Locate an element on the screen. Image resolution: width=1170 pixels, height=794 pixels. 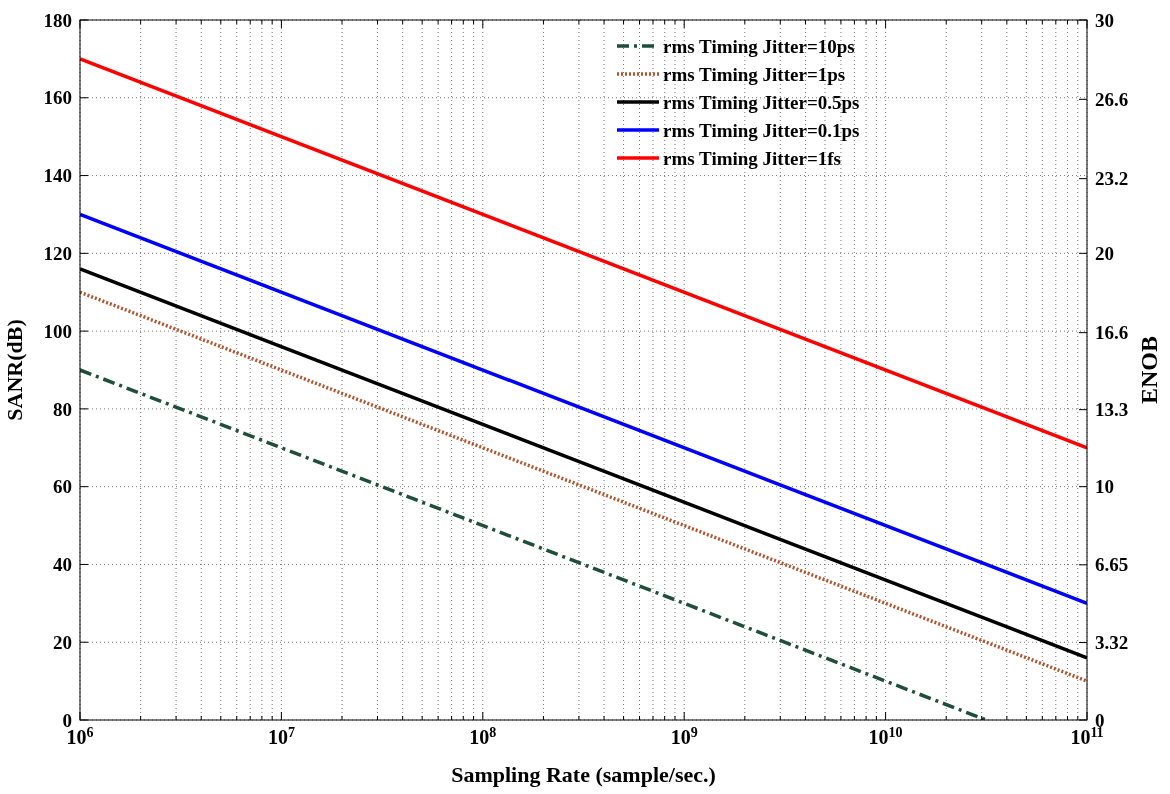
y-tick-label: 160 is located at coordinates (57, 98).